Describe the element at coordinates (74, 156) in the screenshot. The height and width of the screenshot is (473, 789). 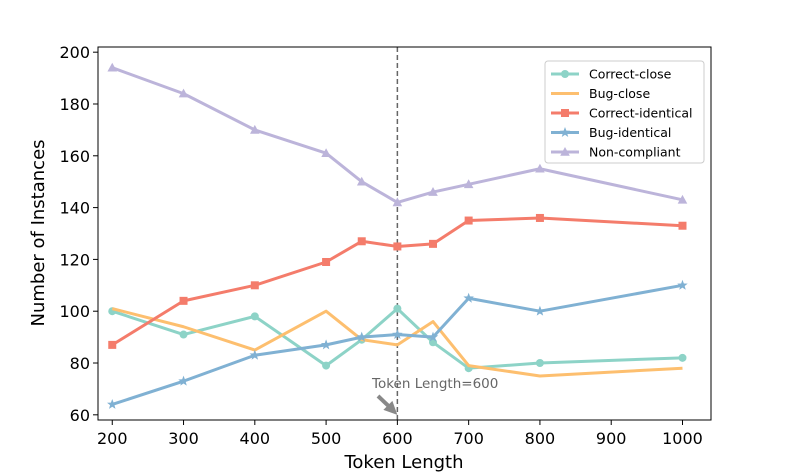
I see `y-tick-label: 160` at that location.